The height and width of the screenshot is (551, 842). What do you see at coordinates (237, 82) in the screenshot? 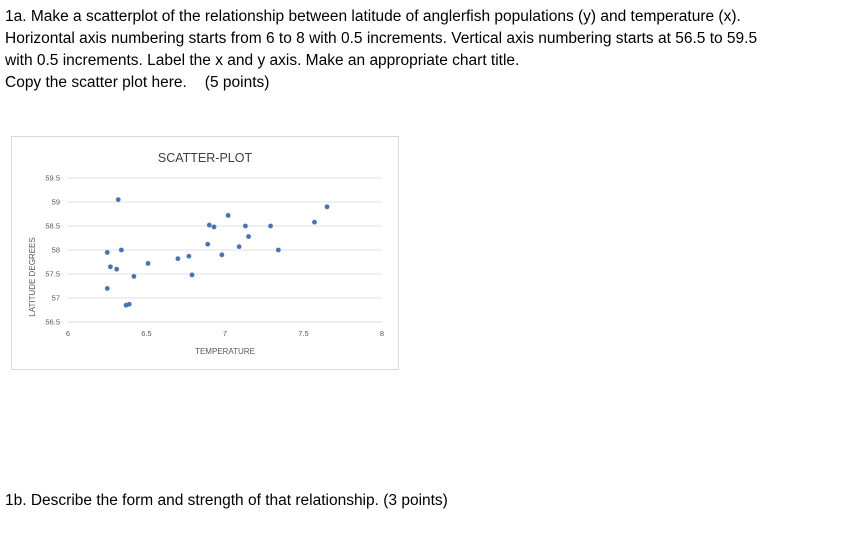
I see `question-1a-points: (5 points)` at bounding box center [237, 82].